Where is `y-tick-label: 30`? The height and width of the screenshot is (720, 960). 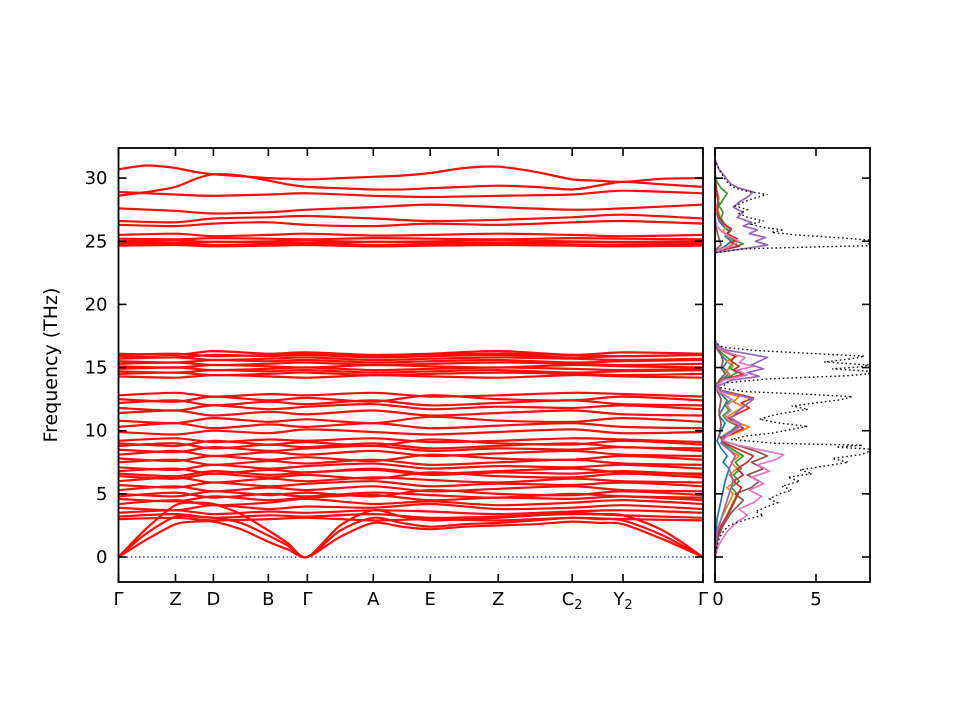
y-tick-label: 30 is located at coordinates (96, 178).